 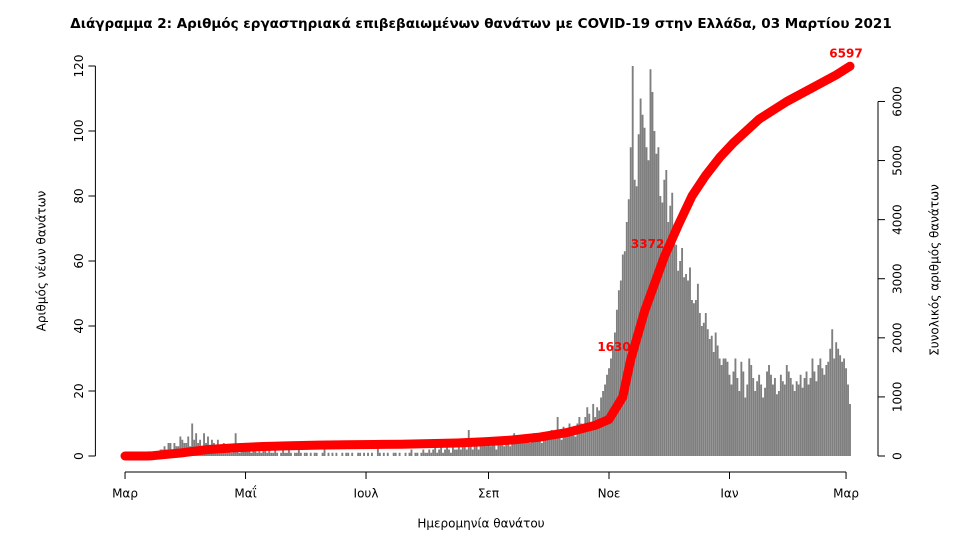 What do you see at coordinates (79, 260) in the screenshot?
I see `y-tick-label: 60` at bounding box center [79, 260].